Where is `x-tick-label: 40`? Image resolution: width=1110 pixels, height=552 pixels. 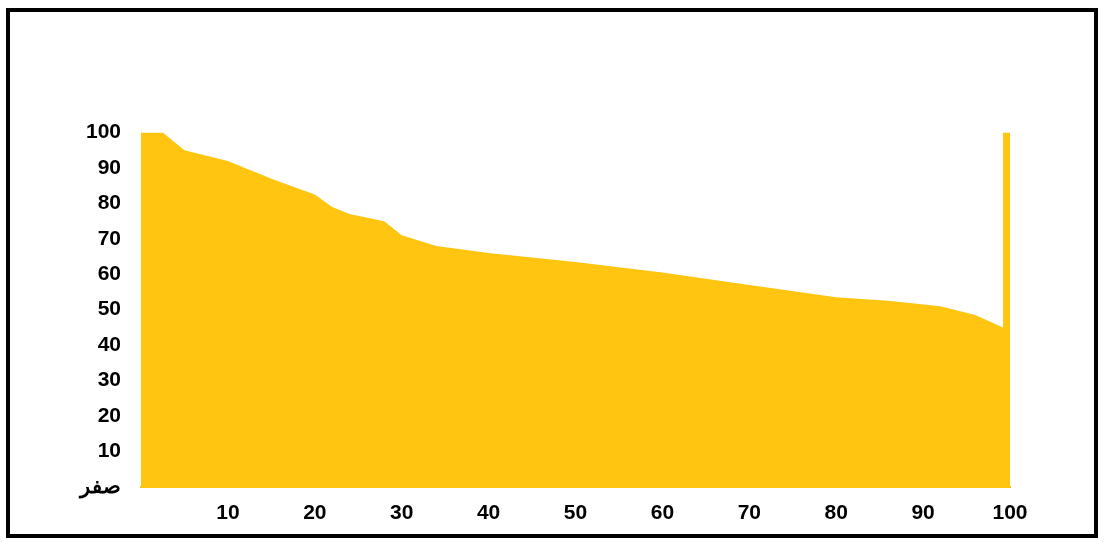
x-tick-label: 40 is located at coordinates (488, 512).